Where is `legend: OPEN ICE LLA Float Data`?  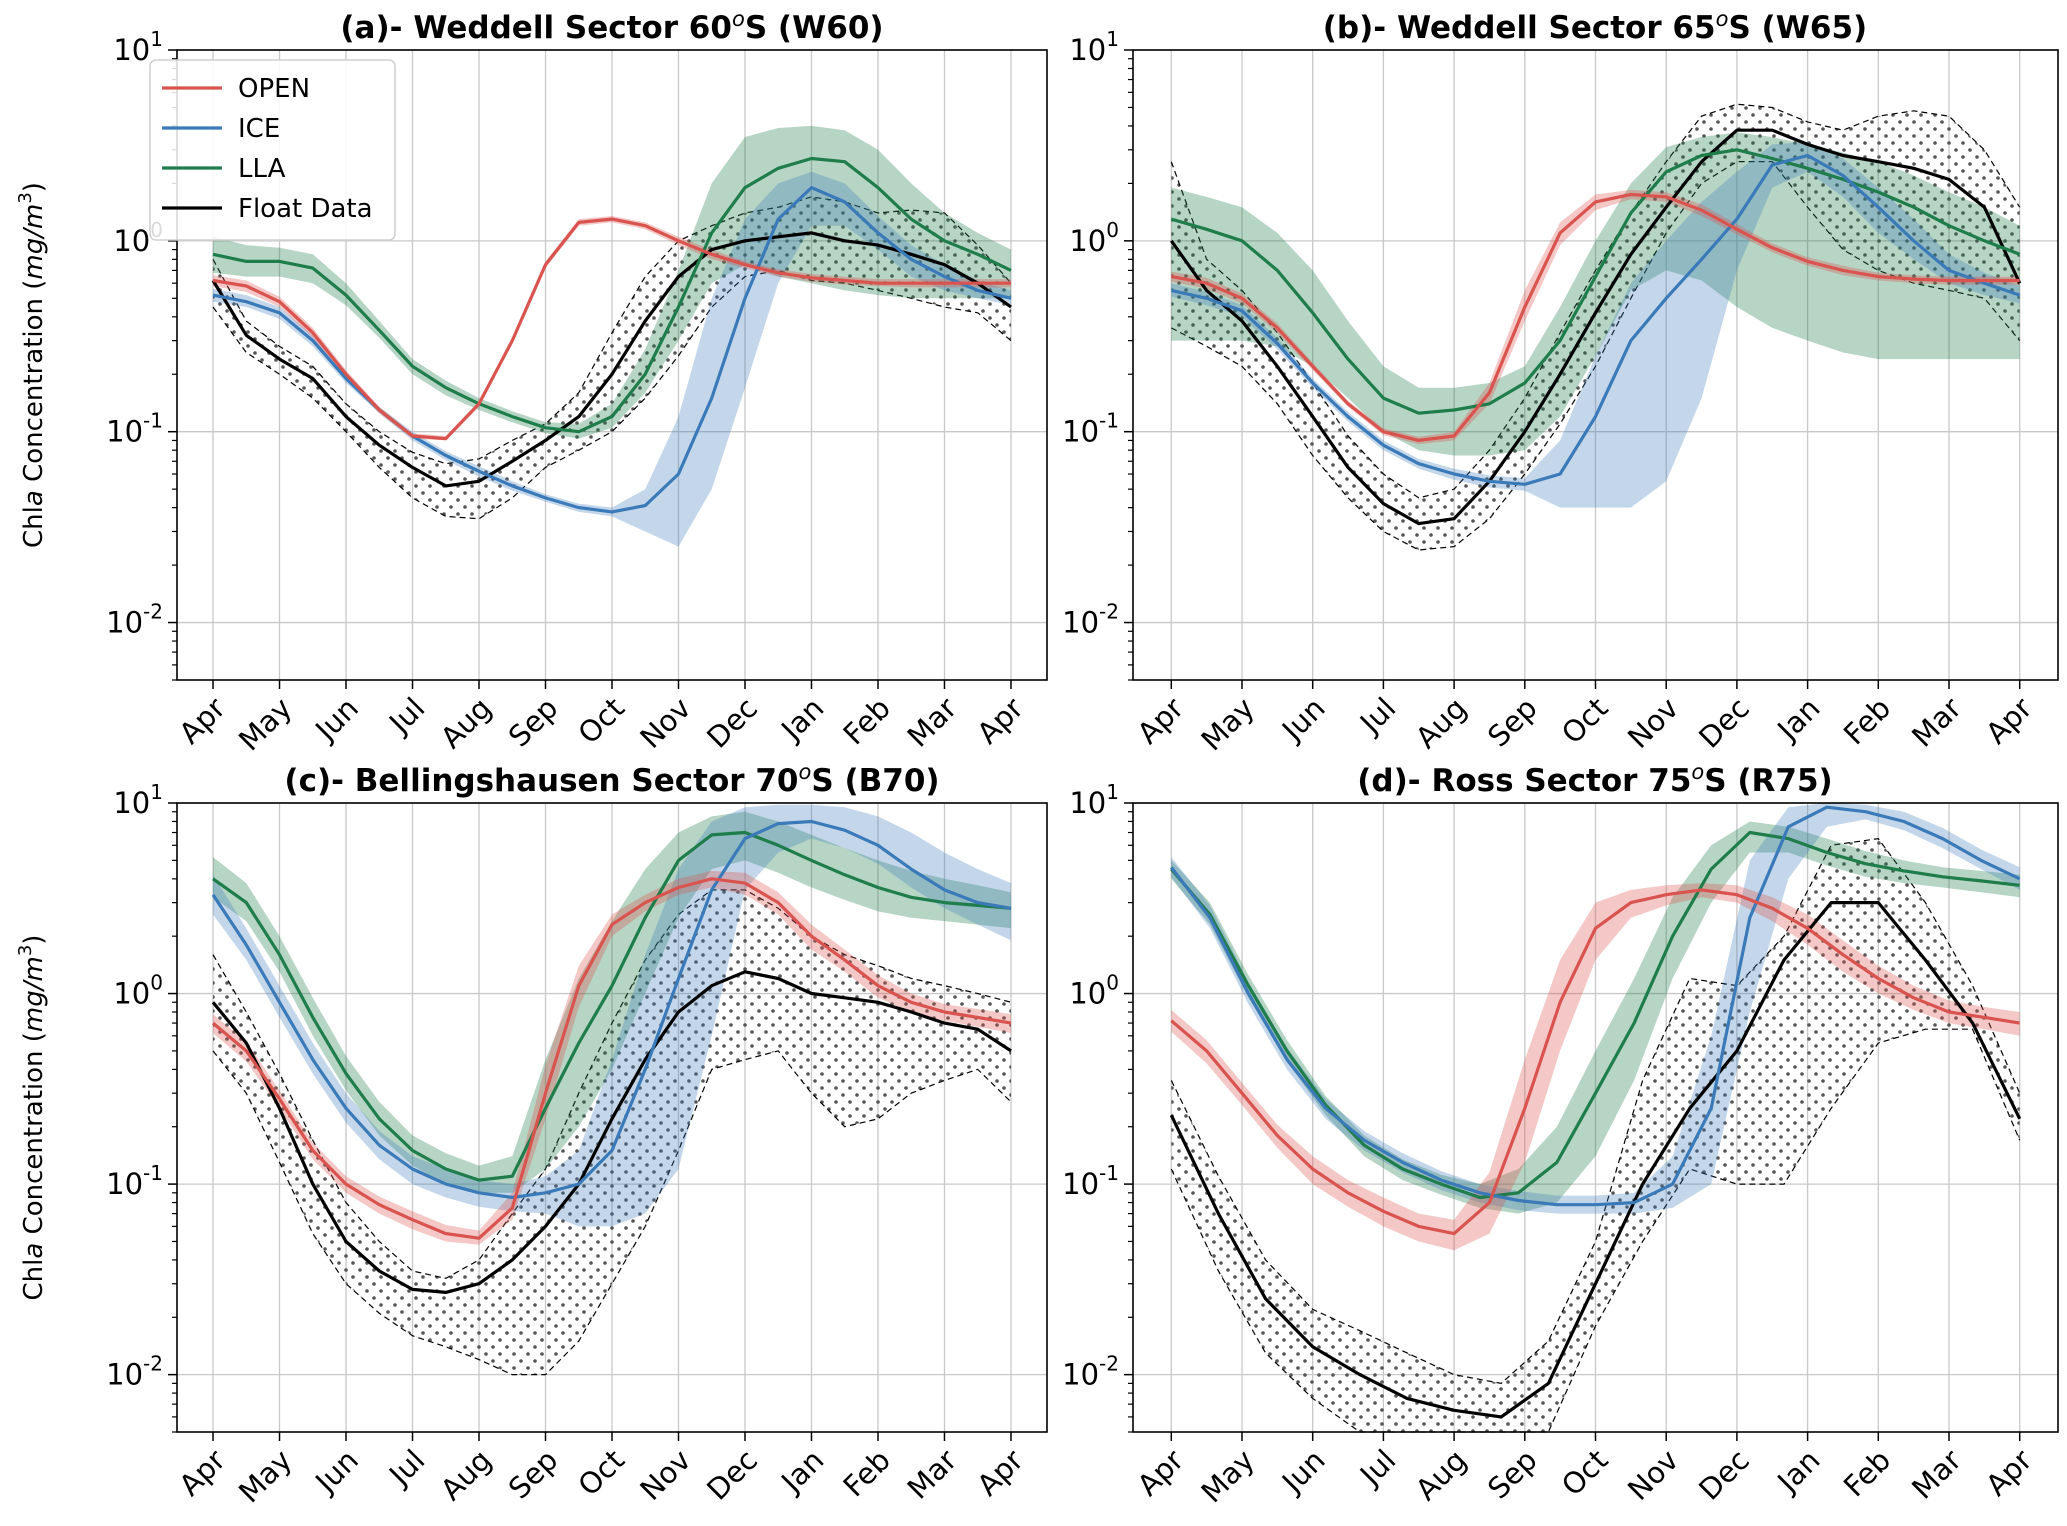
legend: OPEN ICE LLA Float Data is located at coordinates (272, 150).